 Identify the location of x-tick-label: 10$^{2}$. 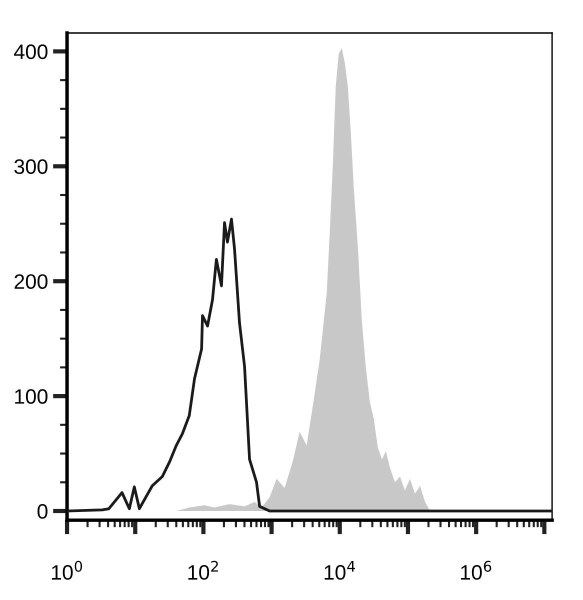
(203, 570).